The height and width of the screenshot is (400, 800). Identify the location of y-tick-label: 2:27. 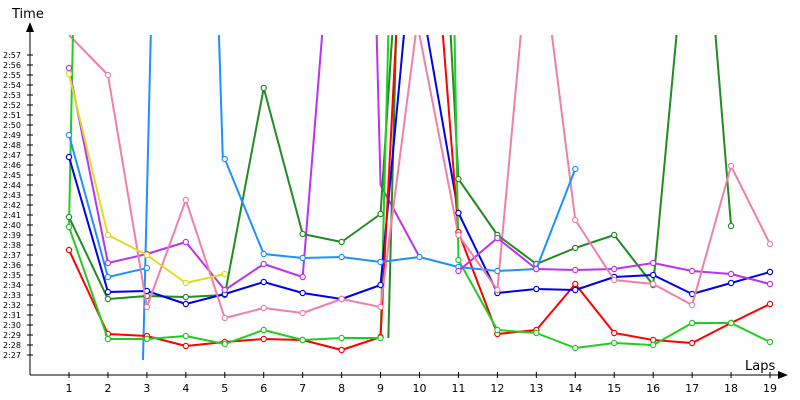
(12, 355).